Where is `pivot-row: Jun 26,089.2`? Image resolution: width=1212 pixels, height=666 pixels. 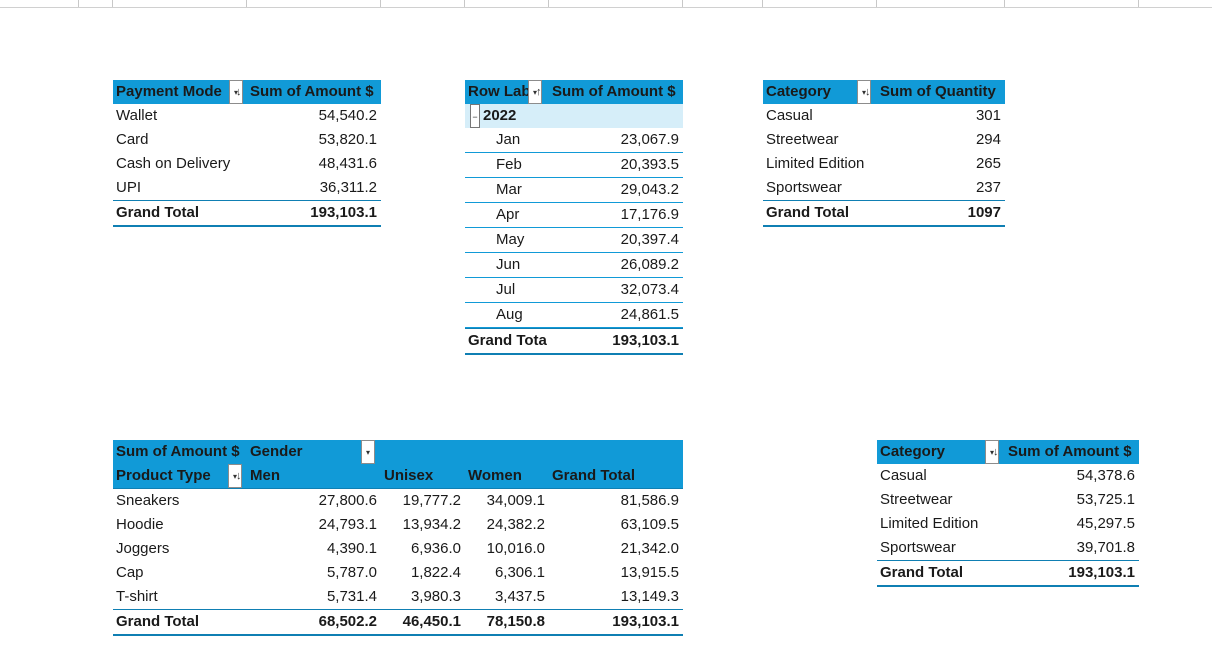 pivot-row: Jun 26,089.2 is located at coordinates (574, 265).